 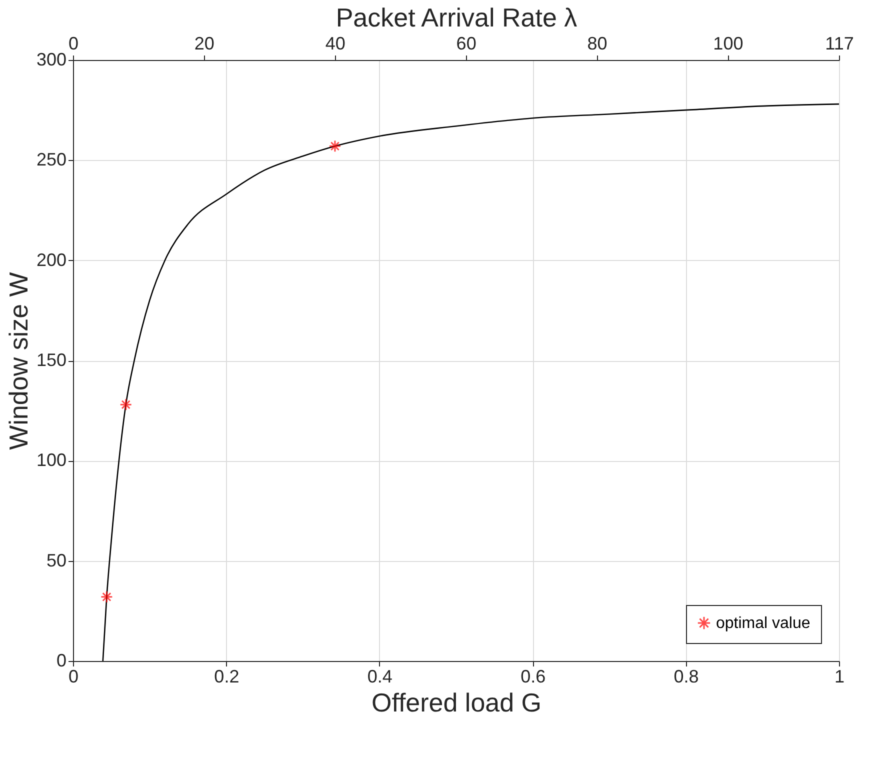 I want to click on x-axis-title: Offered load G, so click(x=456, y=703).